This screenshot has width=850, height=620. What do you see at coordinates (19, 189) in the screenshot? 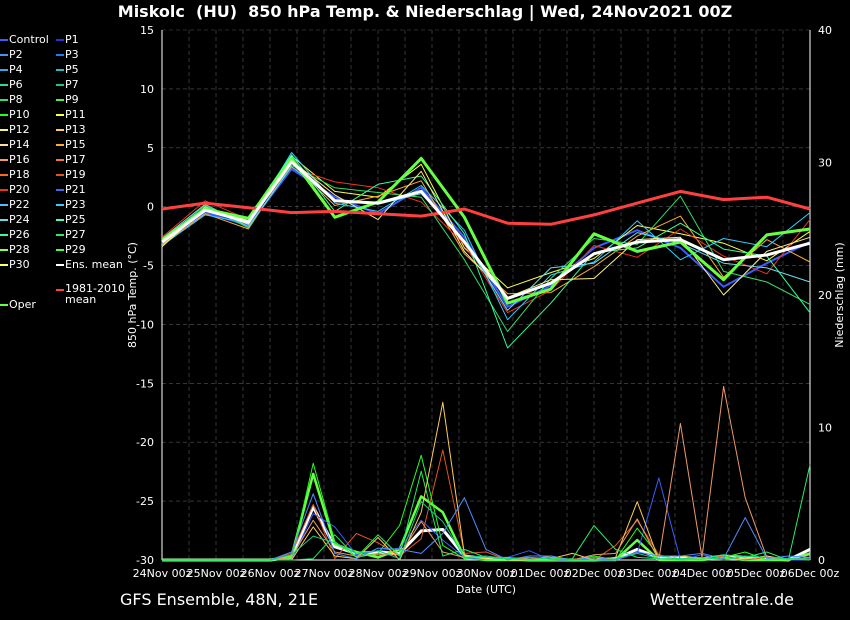
I see `legend-label: P20` at bounding box center [19, 189].